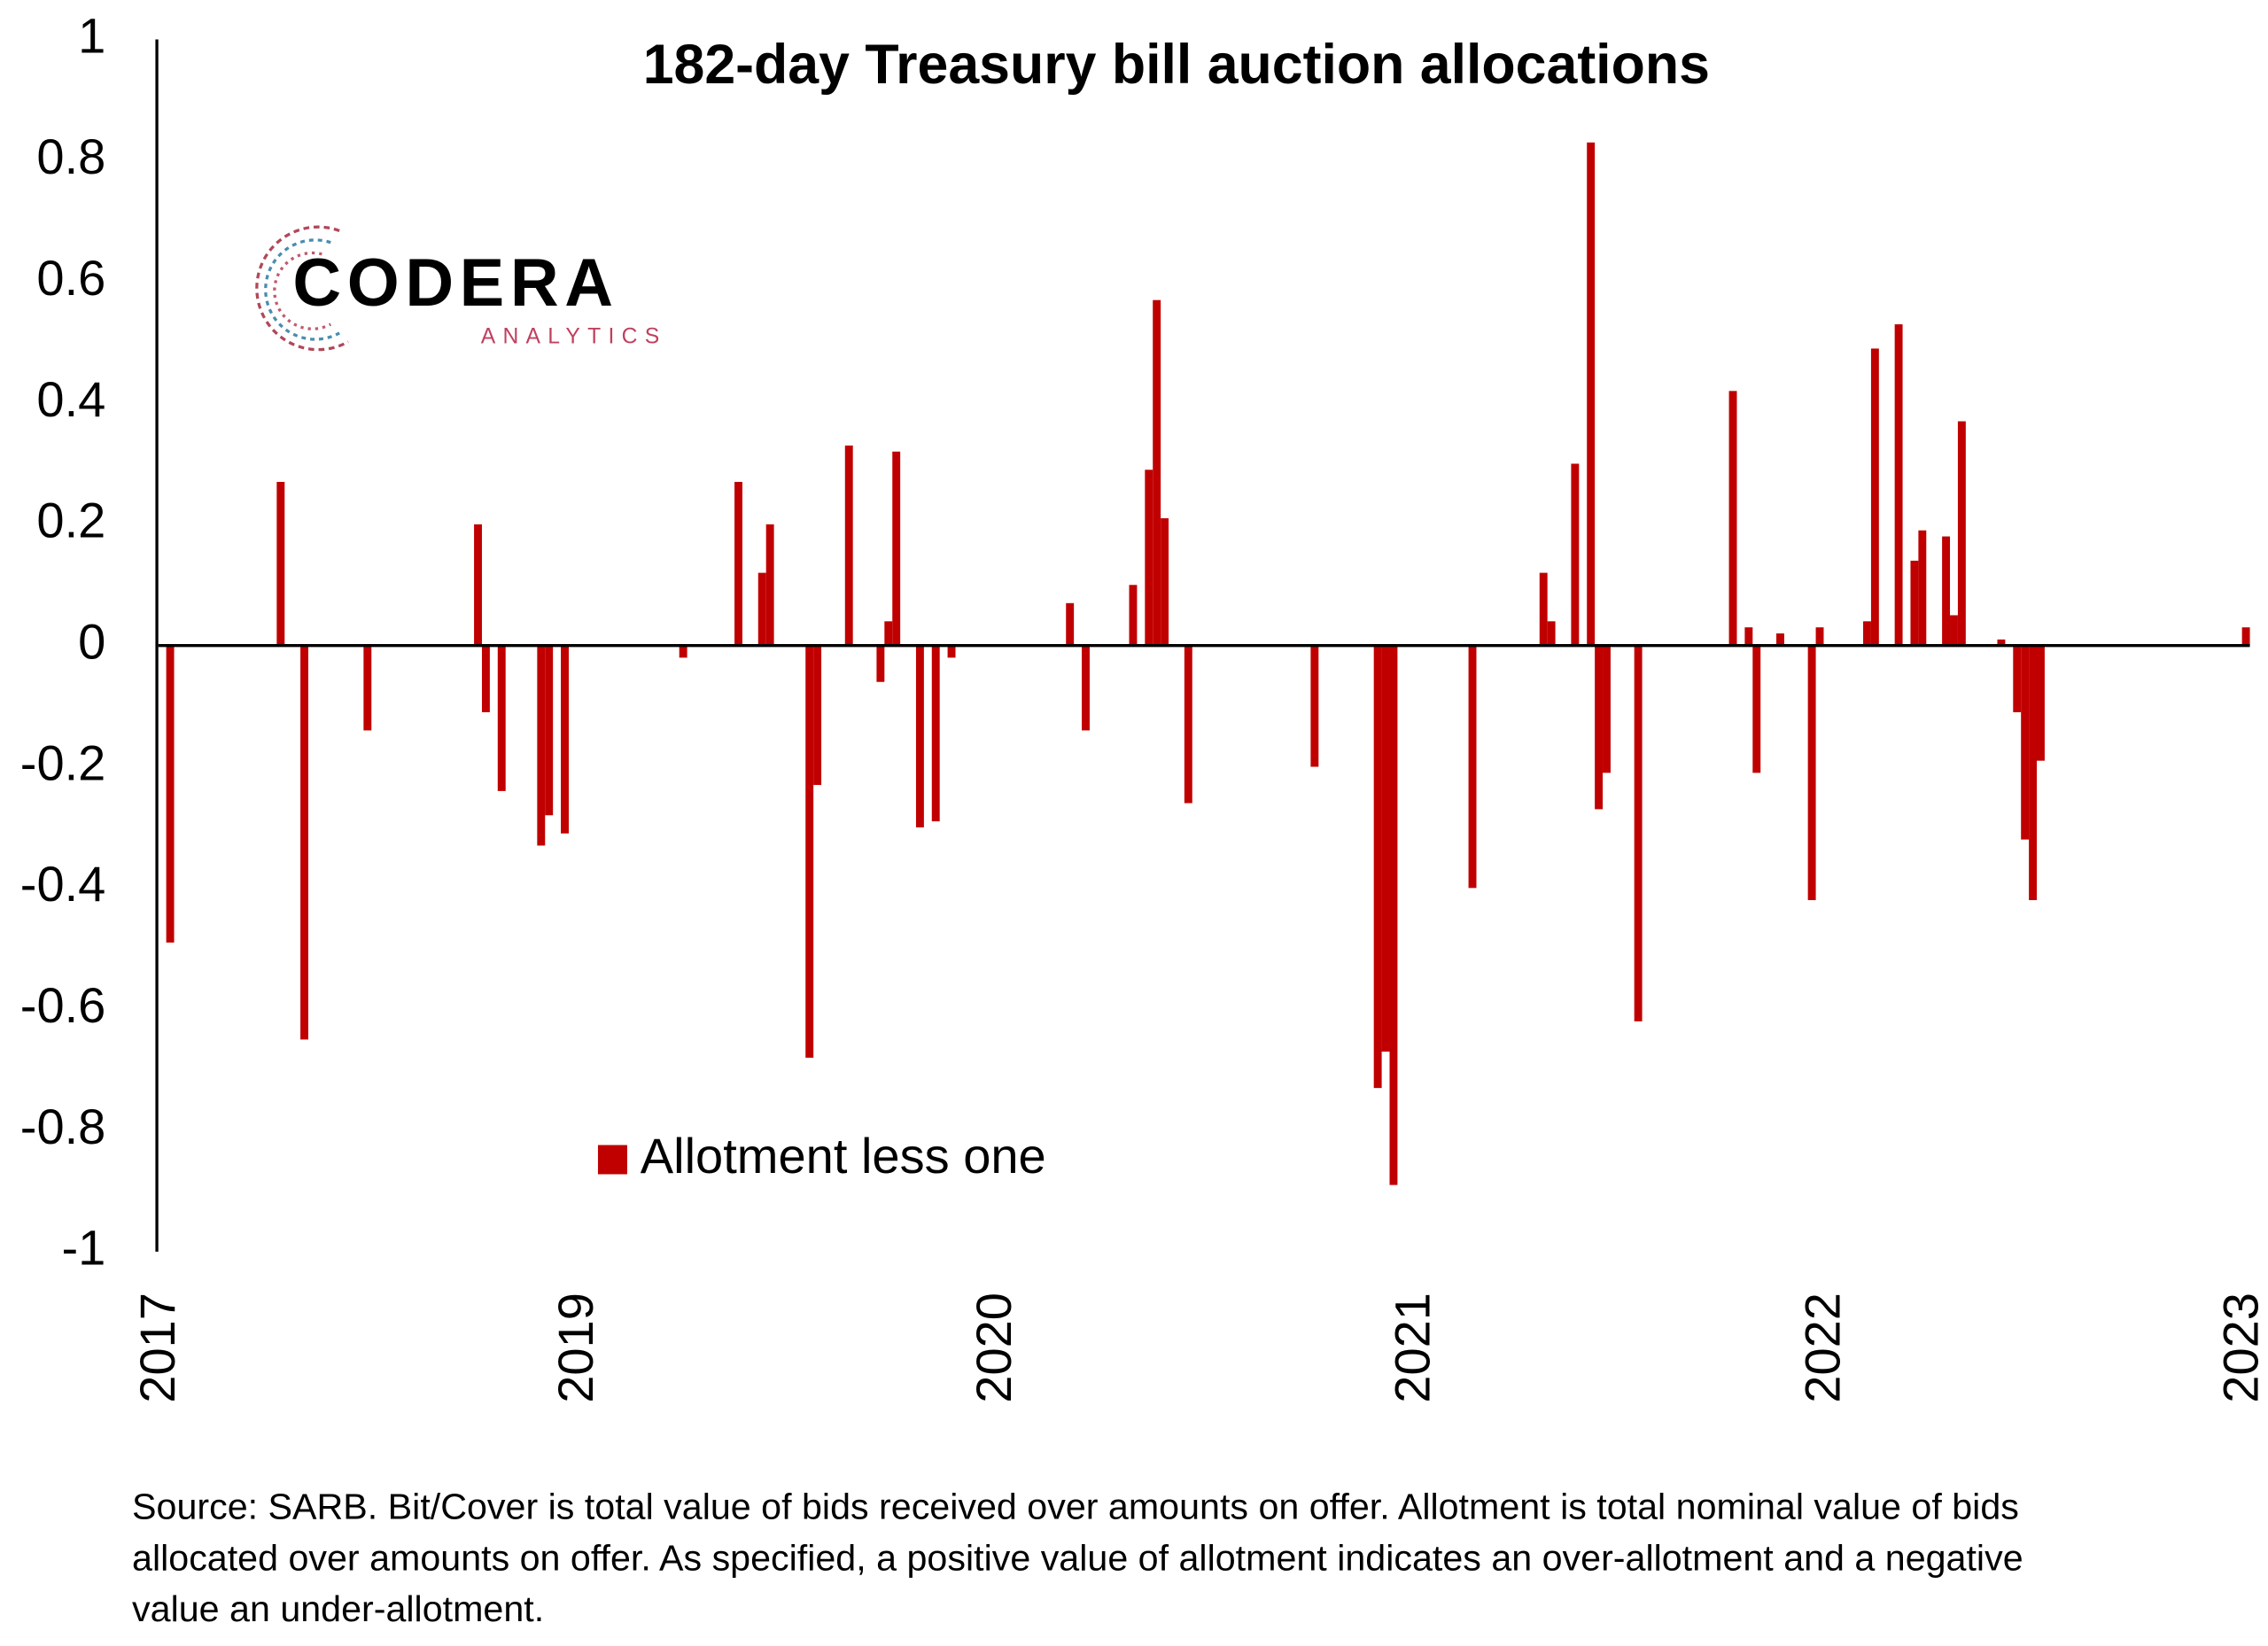  Describe the element at coordinates (63, 1126) in the screenshot. I see `y-tick-label: -0.8` at that location.